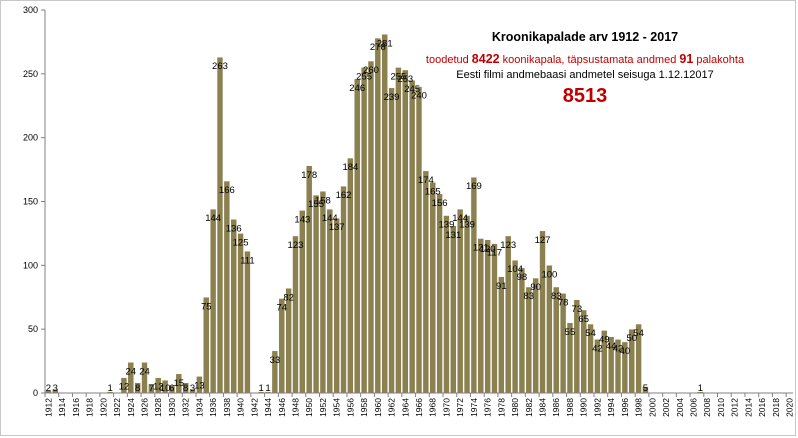 The image size is (798, 438). Describe the element at coordinates (30, 74) in the screenshot. I see `y-tick-label: 250` at that location.